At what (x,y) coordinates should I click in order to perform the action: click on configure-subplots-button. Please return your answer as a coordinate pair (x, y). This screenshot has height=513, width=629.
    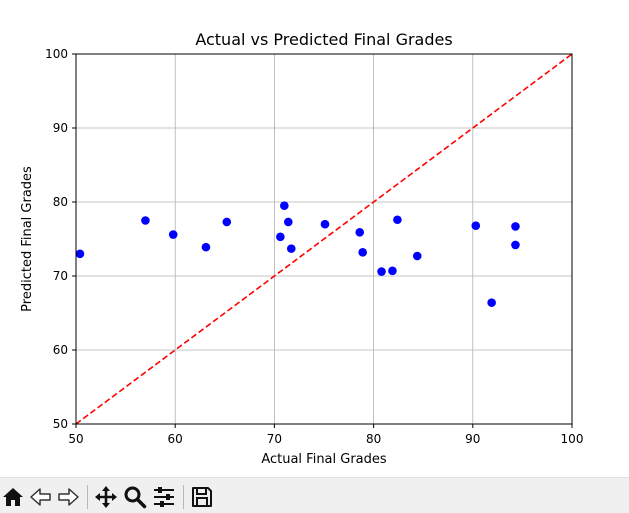
    Looking at the image, I should click on (164, 497).